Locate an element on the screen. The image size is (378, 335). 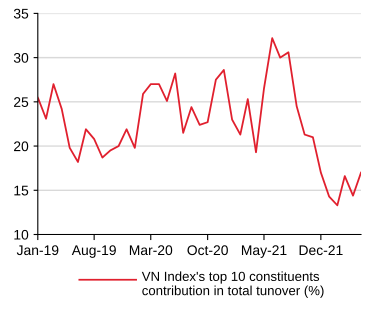
y-tick-label: 25 is located at coordinates (21, 102).